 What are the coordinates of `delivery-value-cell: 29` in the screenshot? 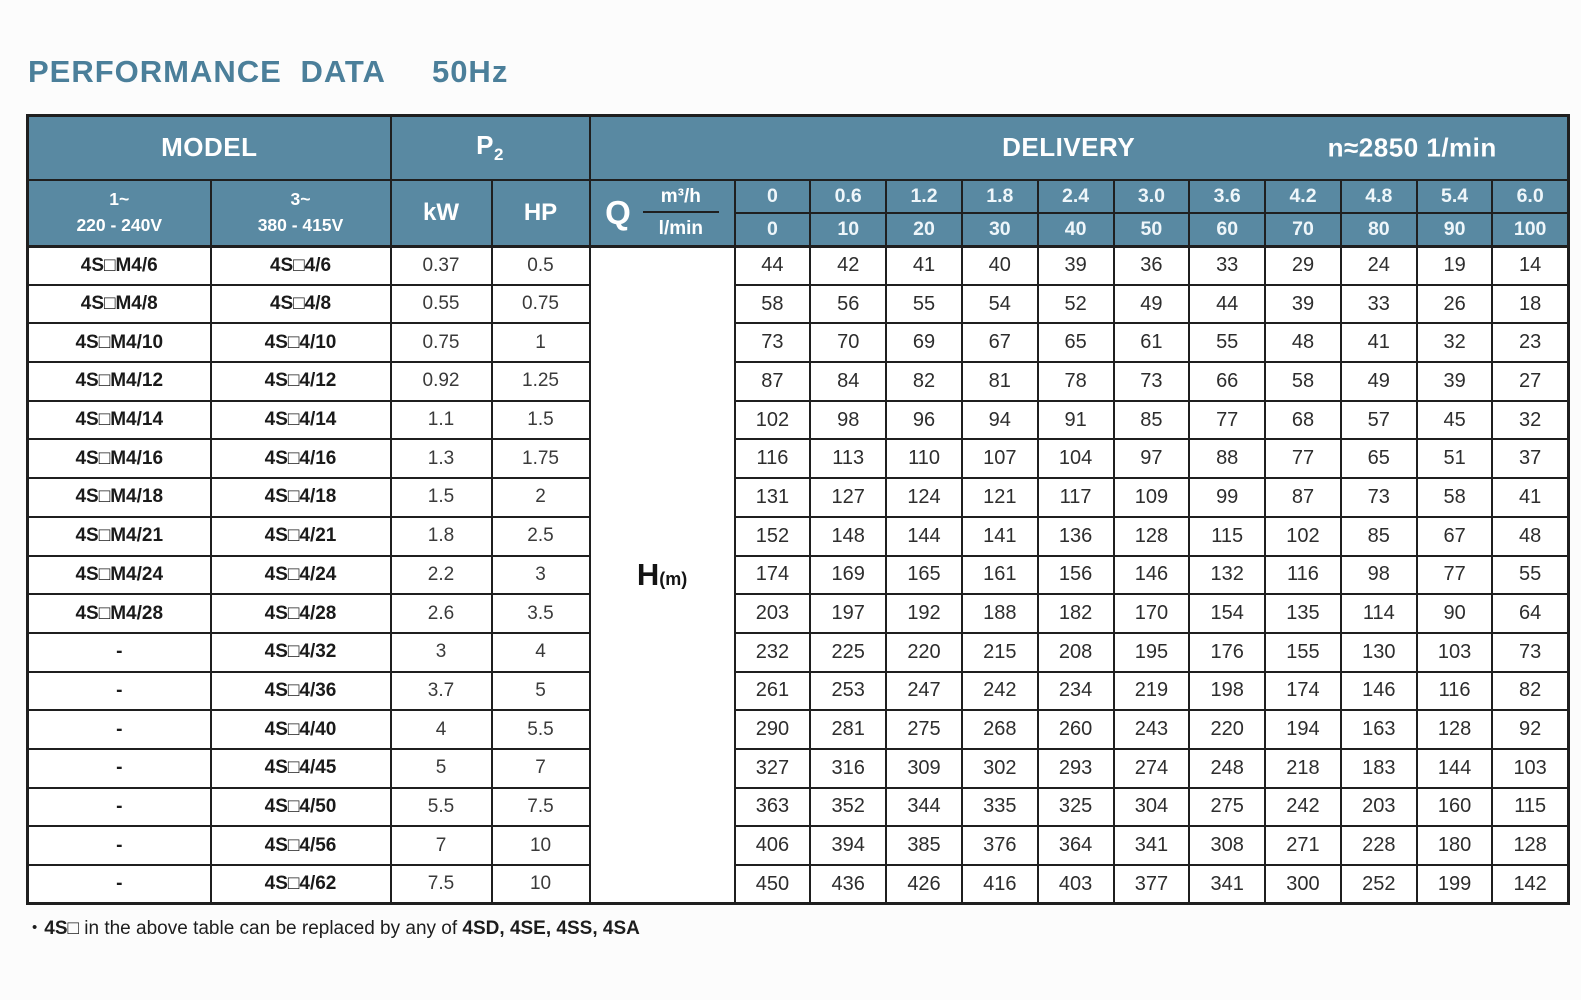 It's located at (1303, 265).